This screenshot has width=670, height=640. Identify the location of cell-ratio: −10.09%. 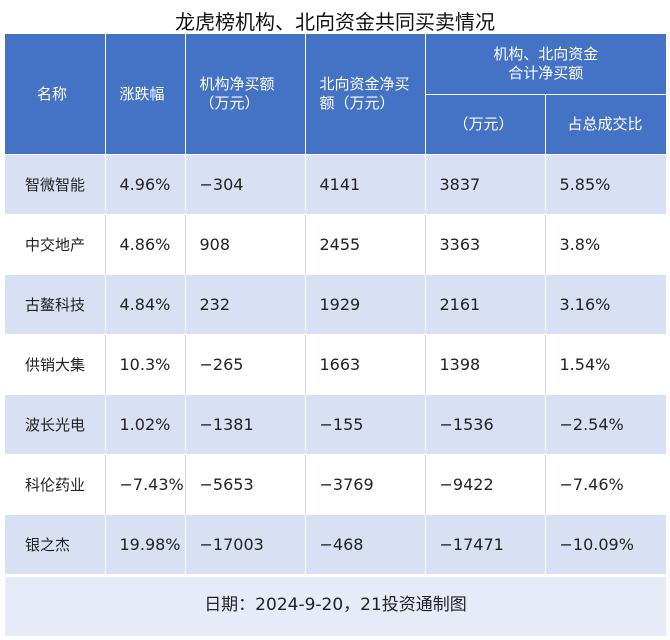
(606, 544).